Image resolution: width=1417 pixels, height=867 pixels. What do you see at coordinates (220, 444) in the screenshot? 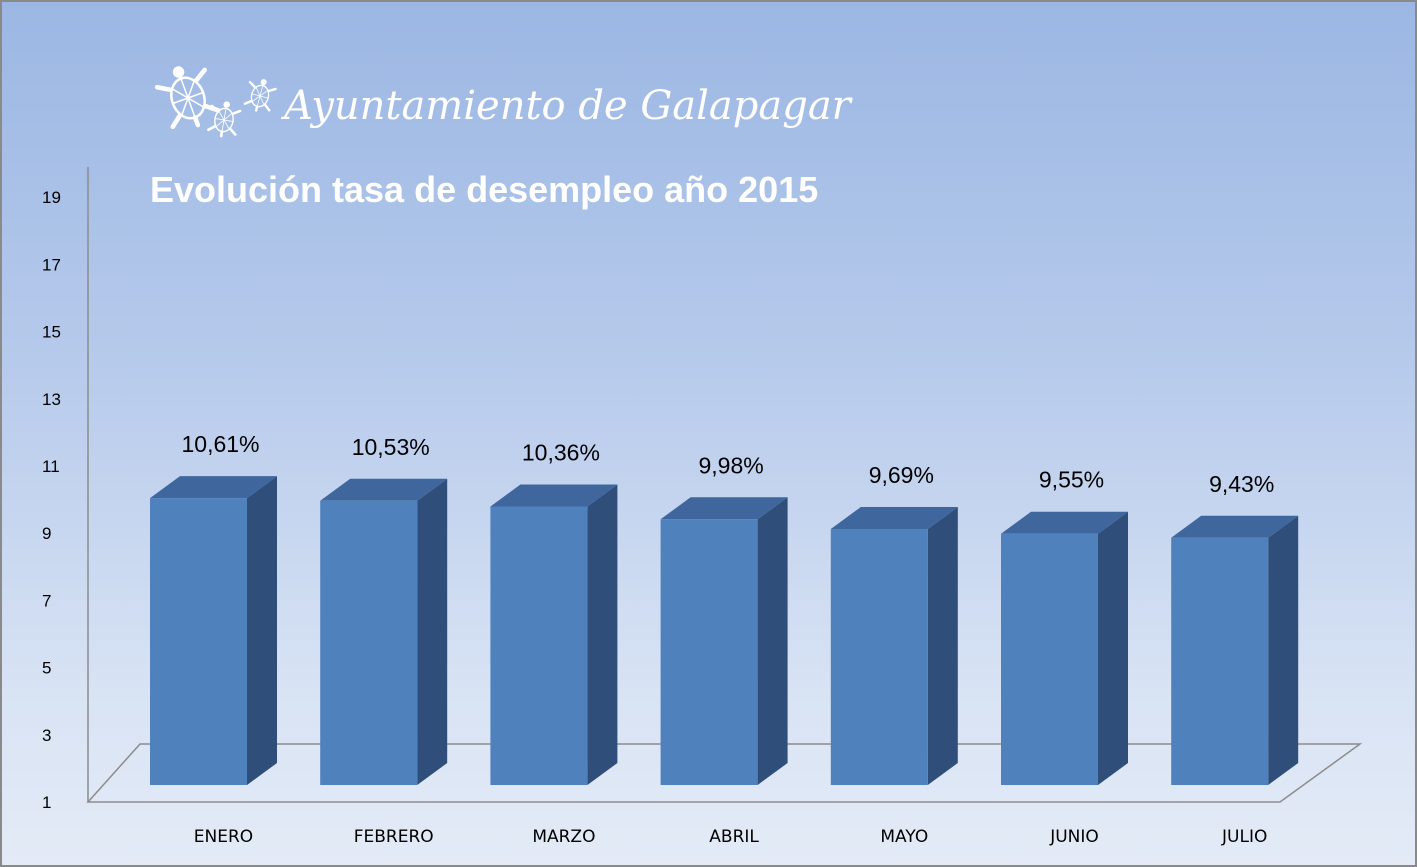
I see `data-label: 10,61%` at bounding box center [220, 444].